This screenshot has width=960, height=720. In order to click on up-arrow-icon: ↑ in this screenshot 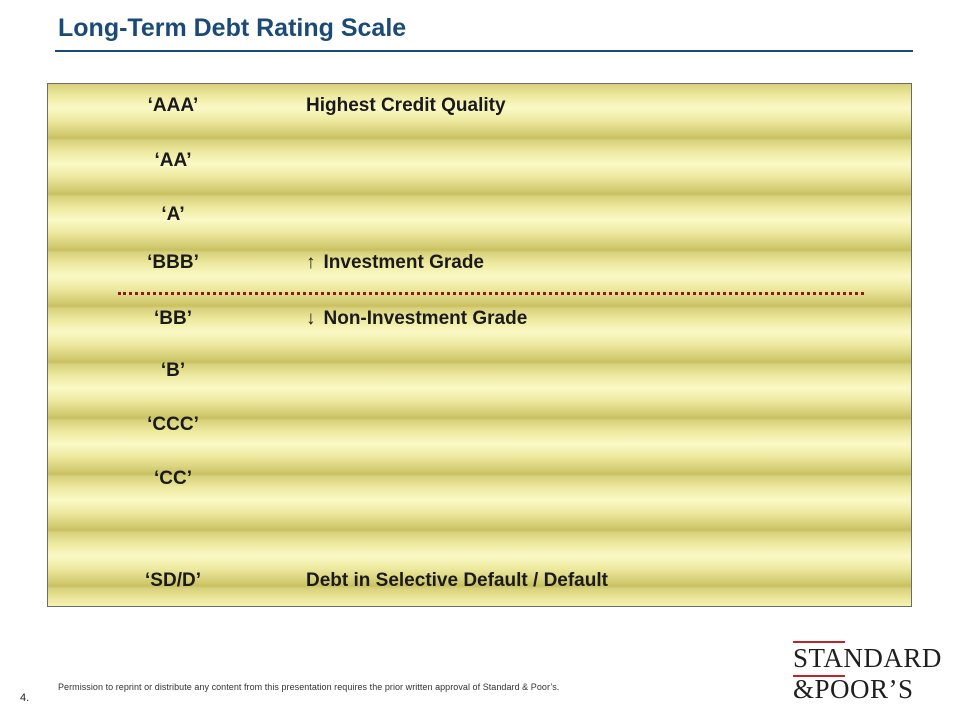, I will do `click(311, 262)`.